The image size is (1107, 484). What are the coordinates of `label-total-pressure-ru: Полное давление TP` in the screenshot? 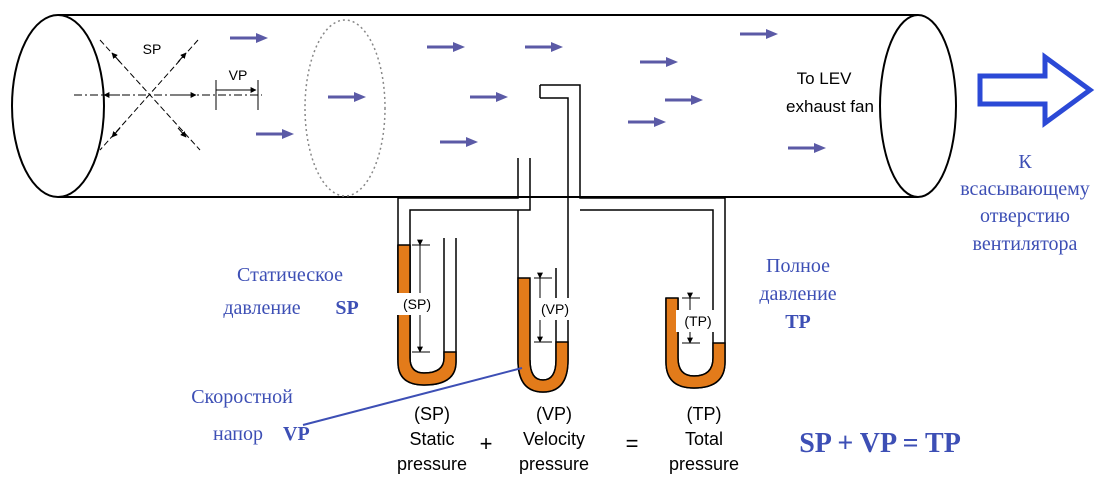 It's located at (797, 294).